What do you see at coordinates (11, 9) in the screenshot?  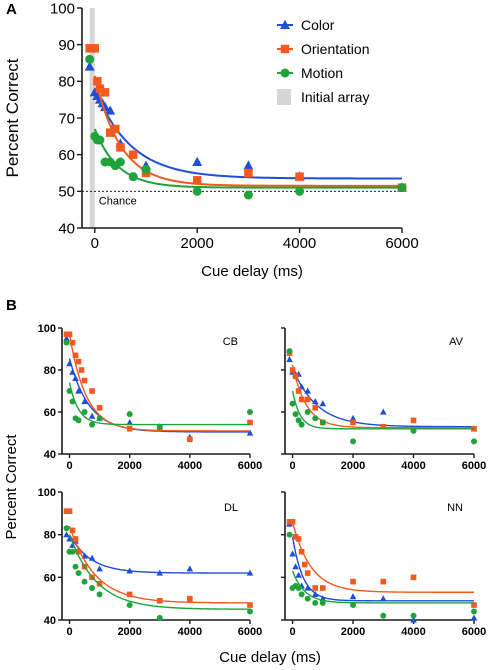 I see `panel-a-letter: A` at bounding box center [11, 9].